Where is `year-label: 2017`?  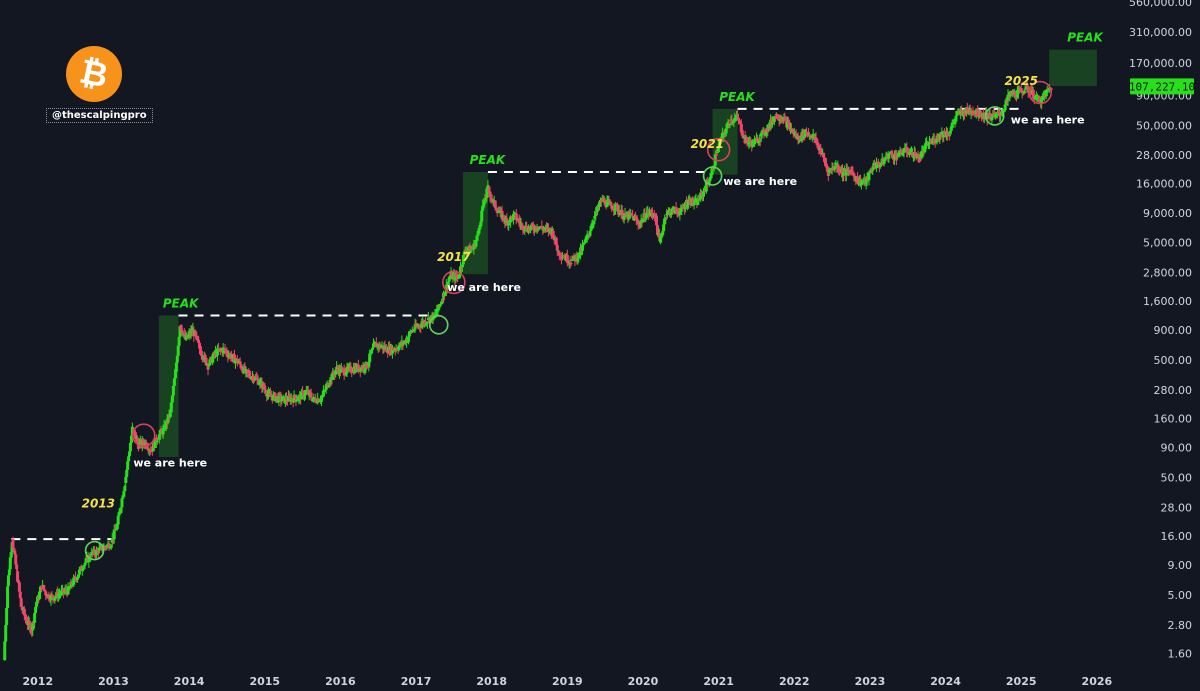
year-label: 2017 is located at coordinates (454, 257).